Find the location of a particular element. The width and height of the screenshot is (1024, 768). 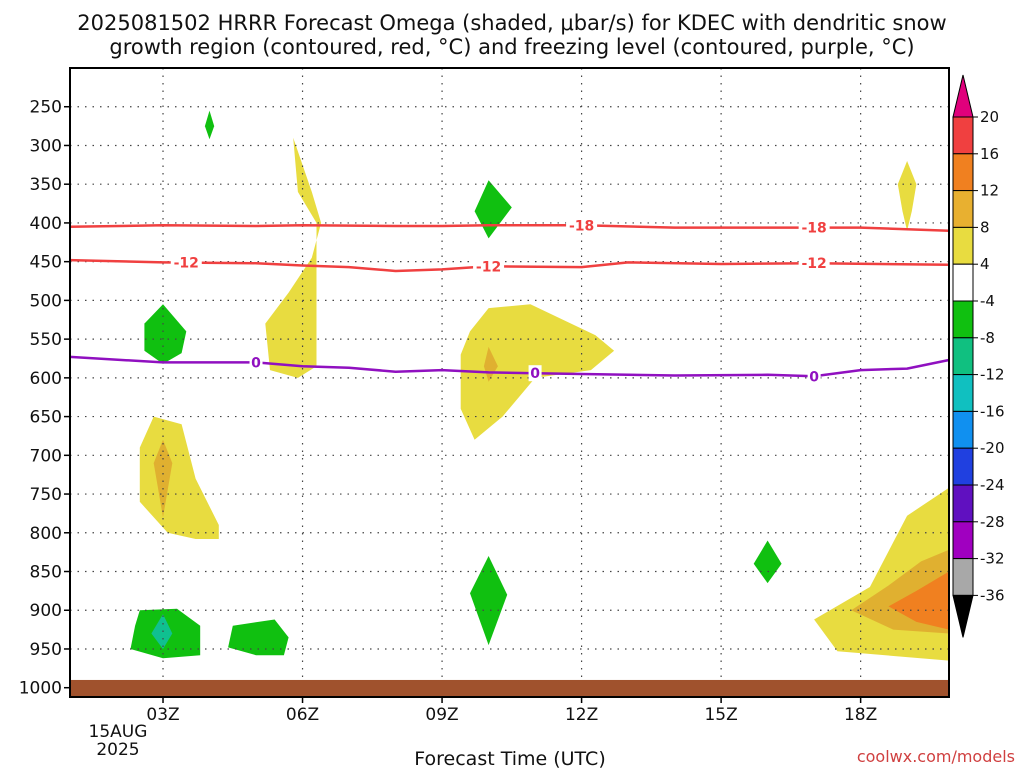

y-tick-label: 850 is located at coordinates (46, 573).